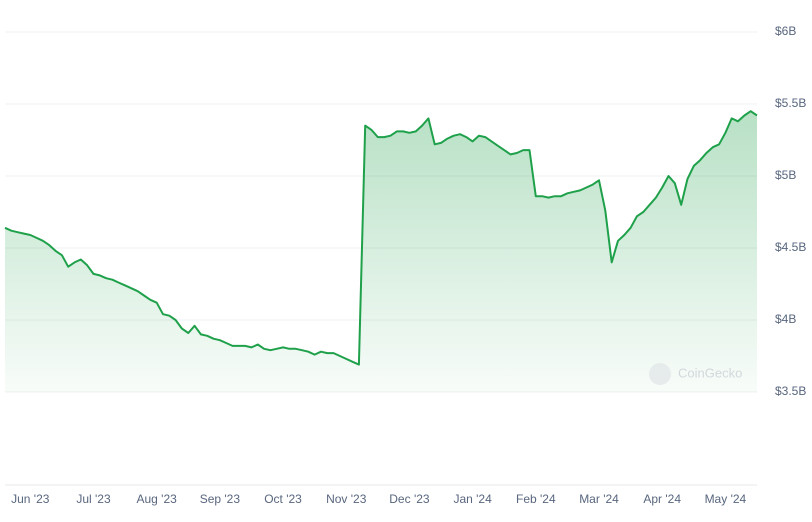 This screenshot has height=522, width=812. What do you see at coordinates (220, 499) in the screenshot?
I see `x-tick-label: Sep '23` at bounding box center [220, 499].